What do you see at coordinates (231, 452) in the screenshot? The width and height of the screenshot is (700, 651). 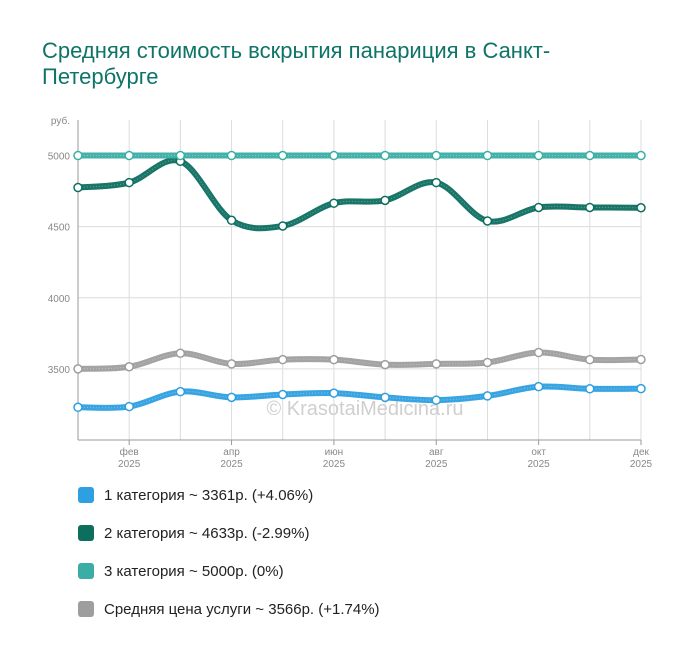 I see `x-tick-label-month: апр` at bounding box center [231, 452].